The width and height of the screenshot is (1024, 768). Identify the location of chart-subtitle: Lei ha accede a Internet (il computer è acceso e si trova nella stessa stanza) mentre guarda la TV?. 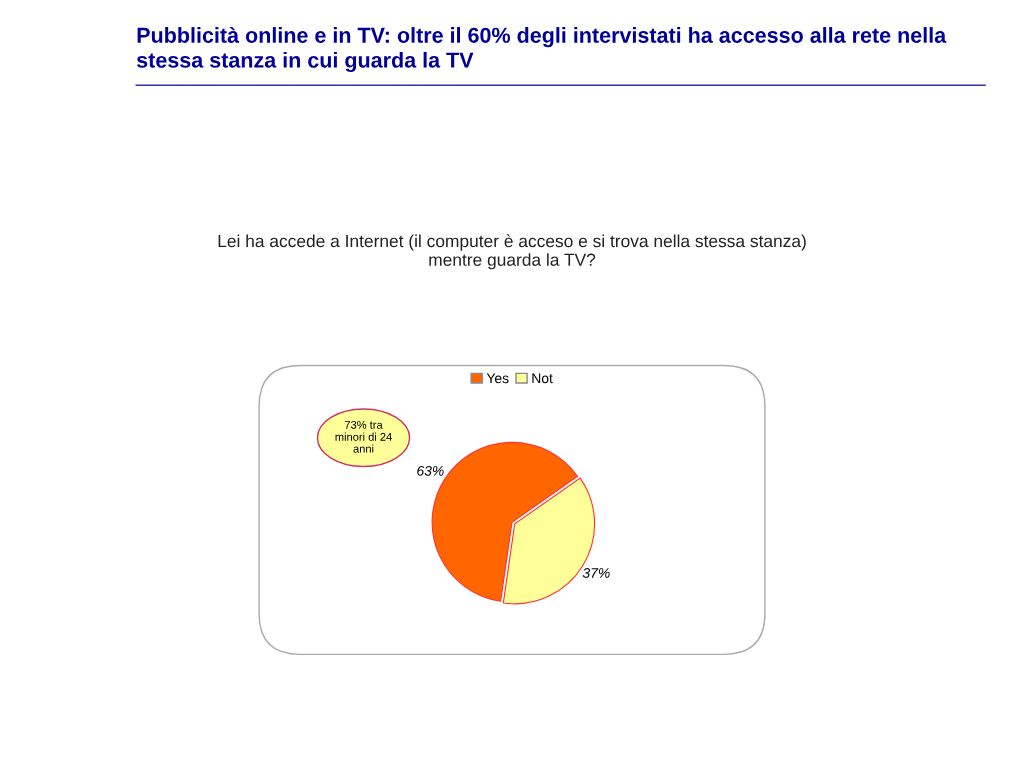
(512, 252).